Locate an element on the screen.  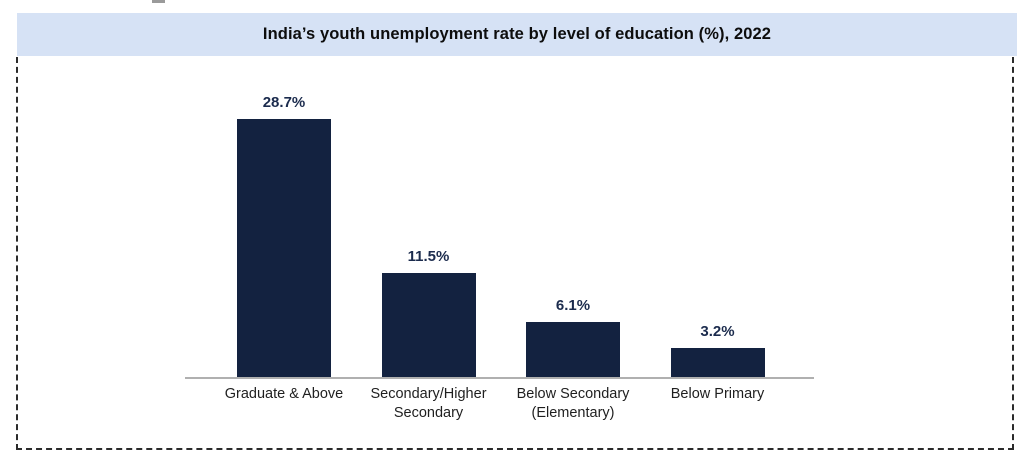
x-axis-line is located at coordinates (499, 378).